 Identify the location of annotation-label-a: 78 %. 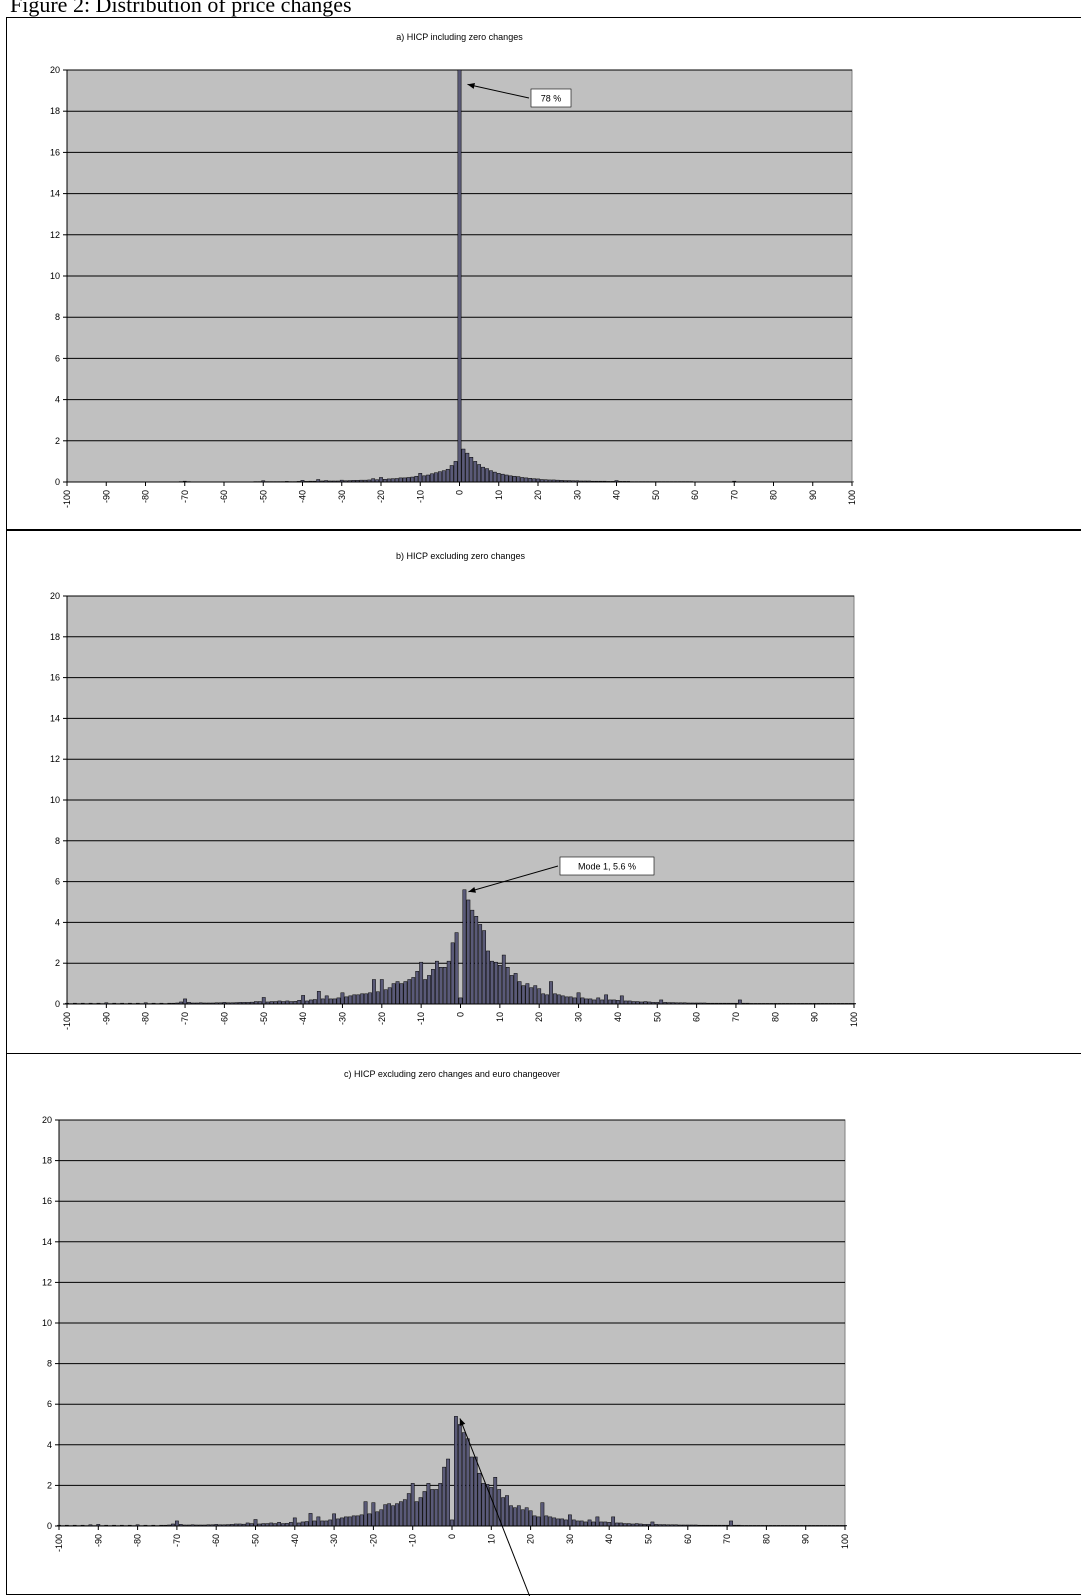
(551, 99).